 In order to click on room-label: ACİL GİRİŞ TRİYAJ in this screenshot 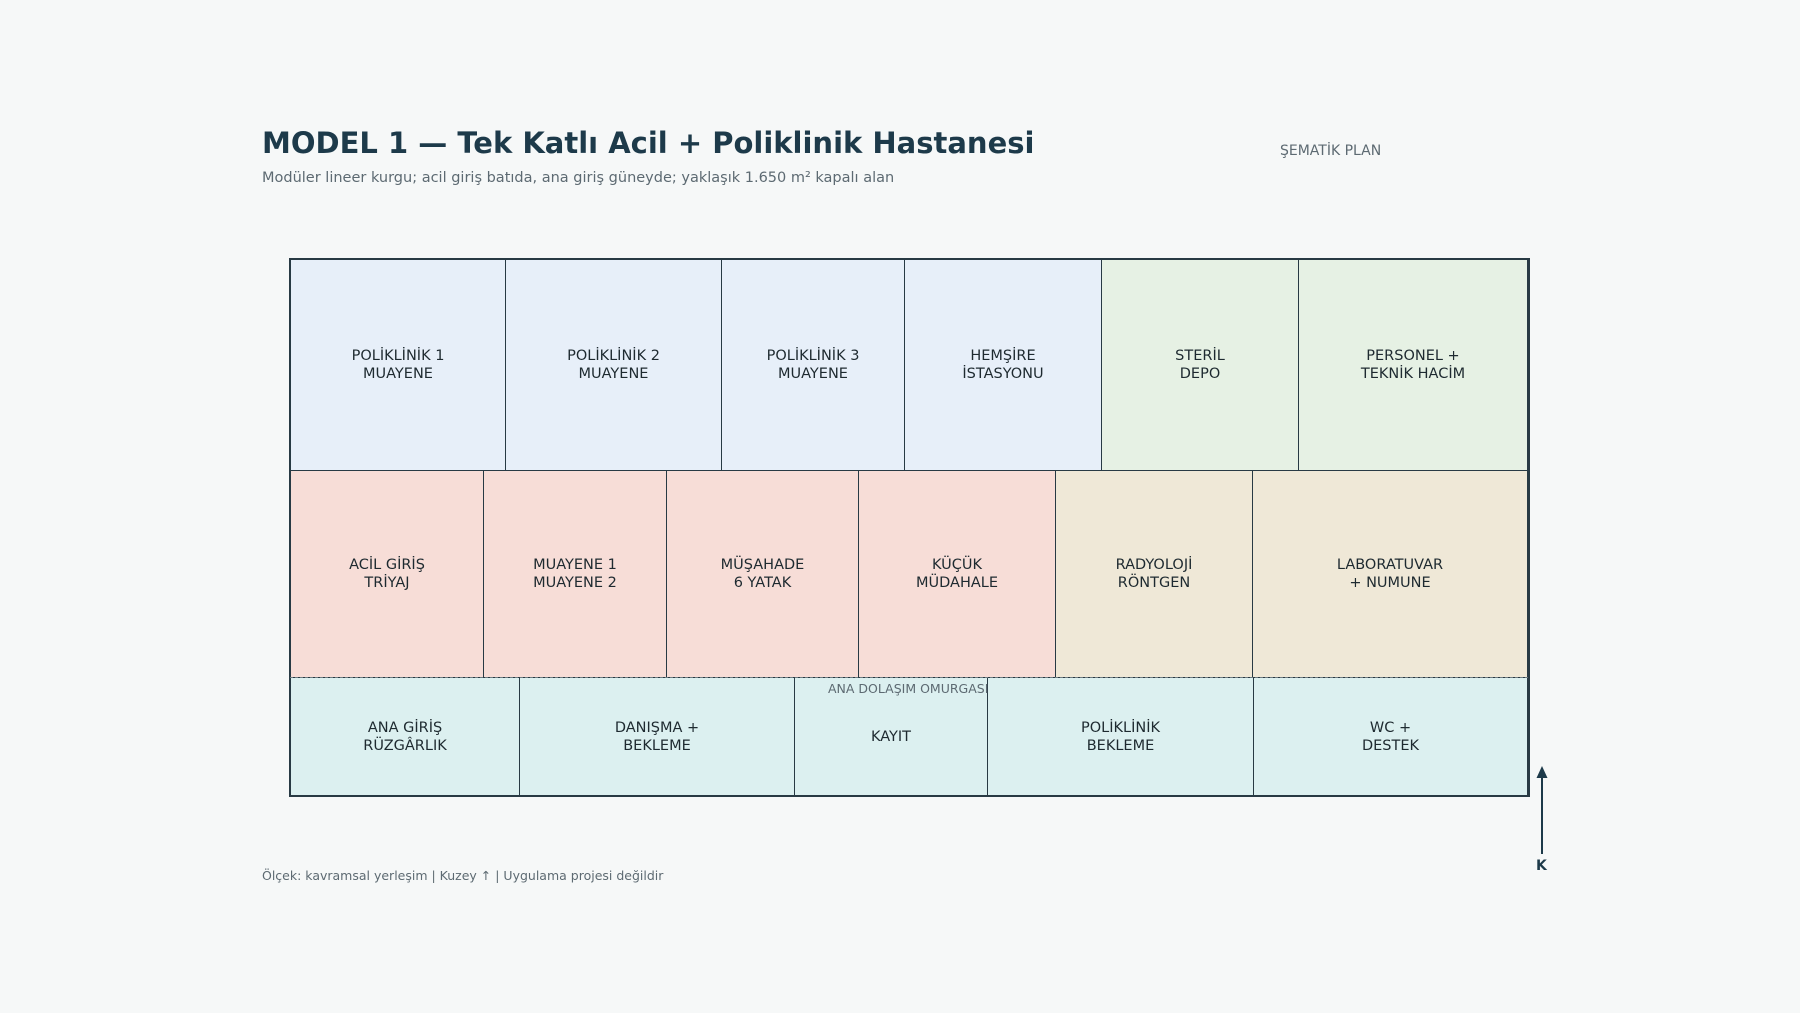, I will do `click(387, 574)`.